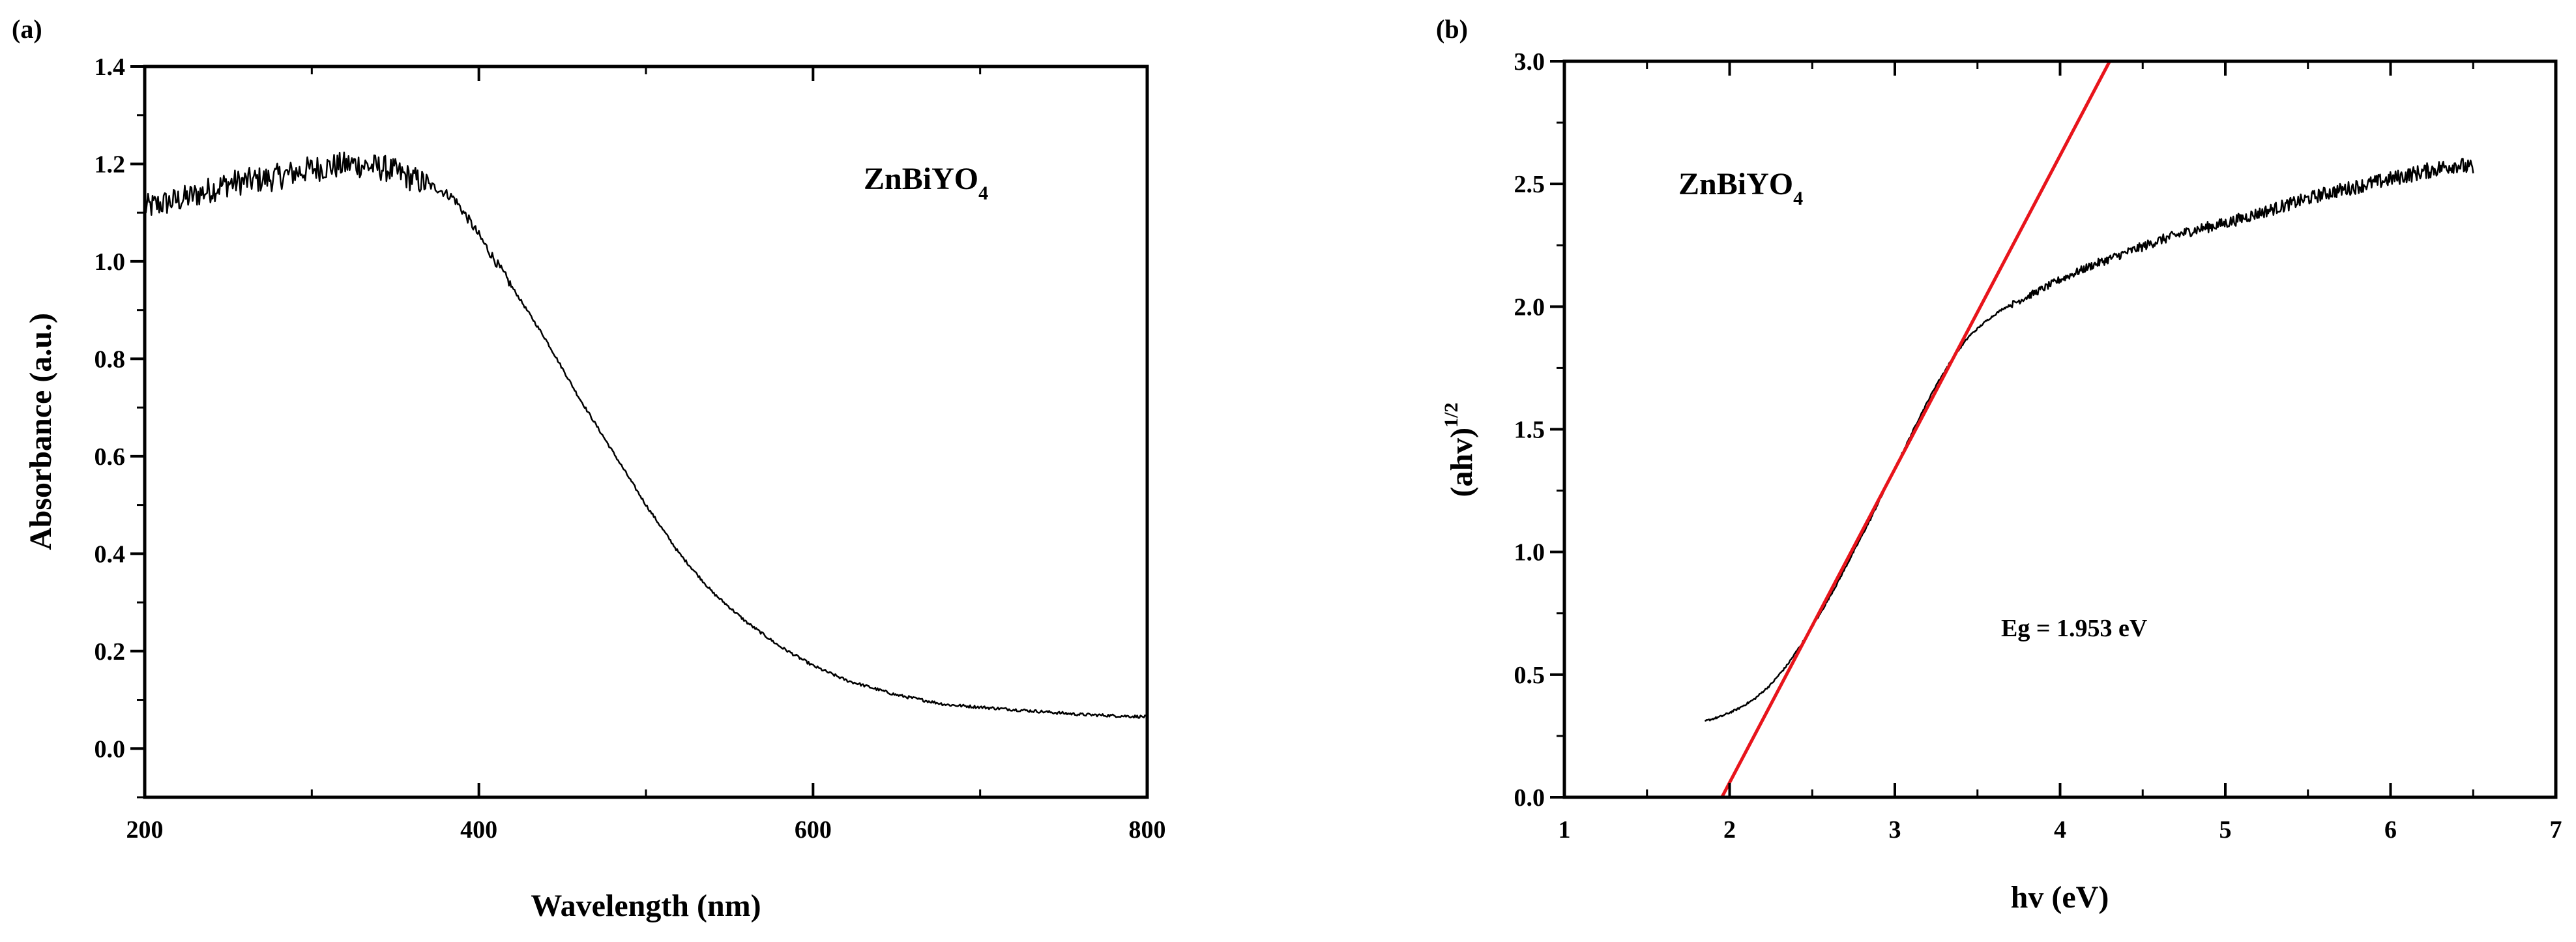 This screenshot has height=942, width=2576. Describe the element at coordinates (110, 164) in the screenshot. I see `y-tick-label: 1.2` at that location.